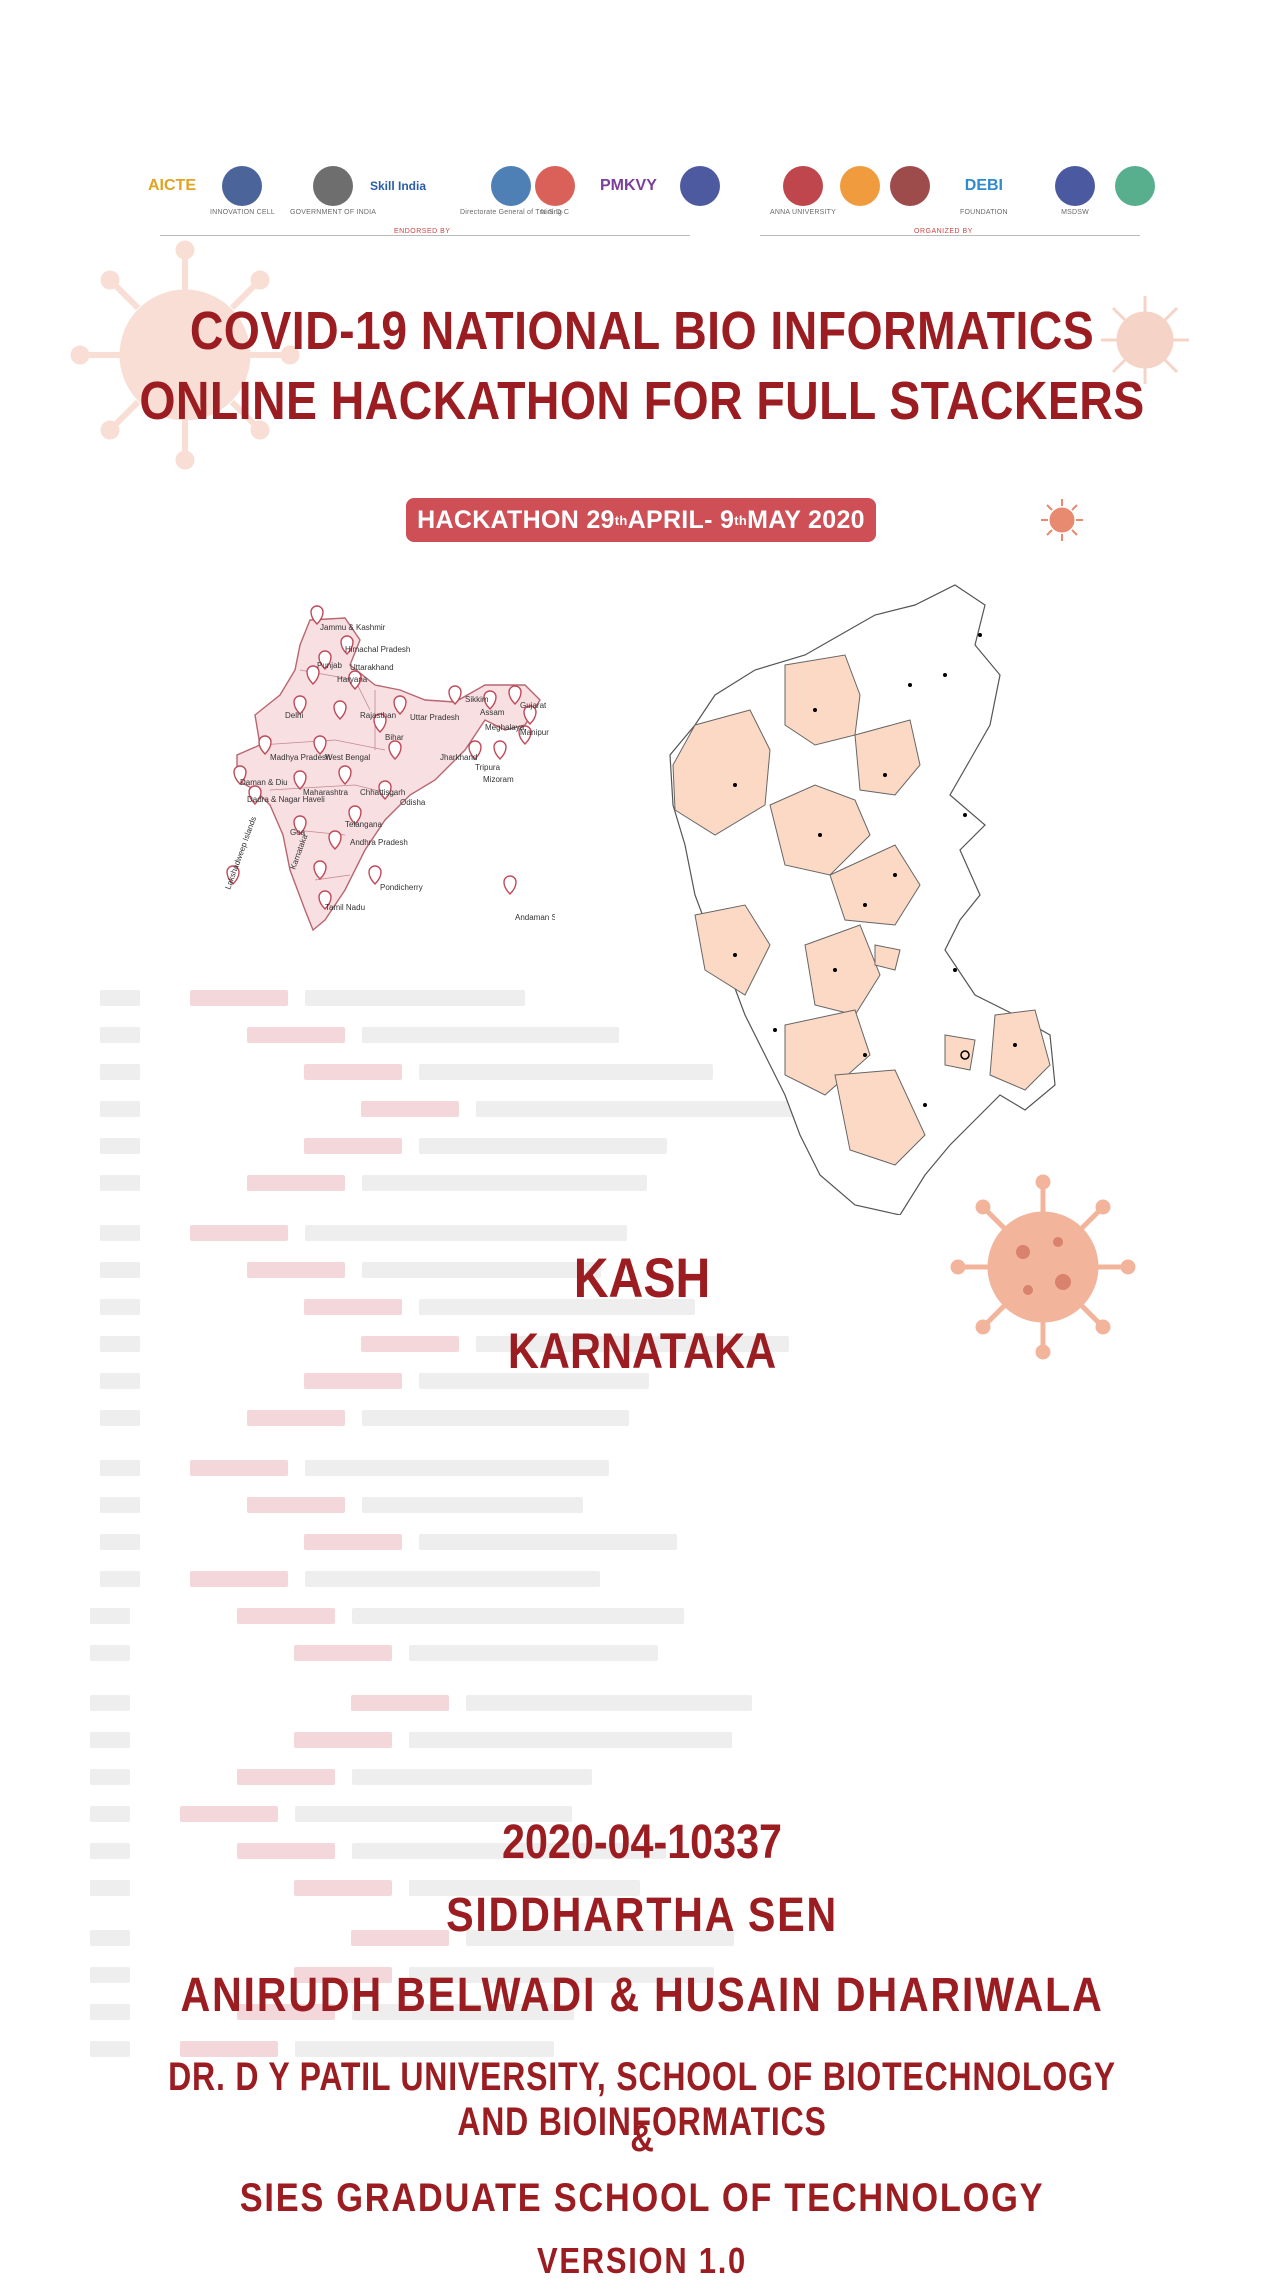 This screenshot has width=1284, height=2282. I want to click on india-state-label: Uttarakhand, so click(372, 667).